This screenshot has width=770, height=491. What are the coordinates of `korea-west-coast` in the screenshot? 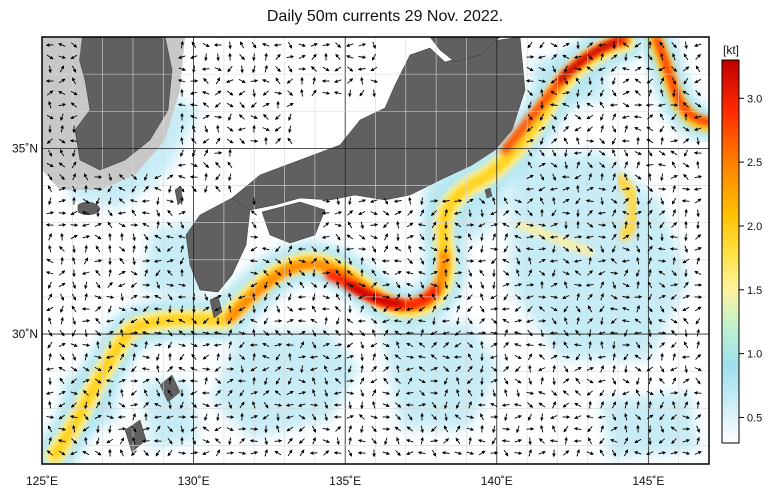 It's located at (62, 101).